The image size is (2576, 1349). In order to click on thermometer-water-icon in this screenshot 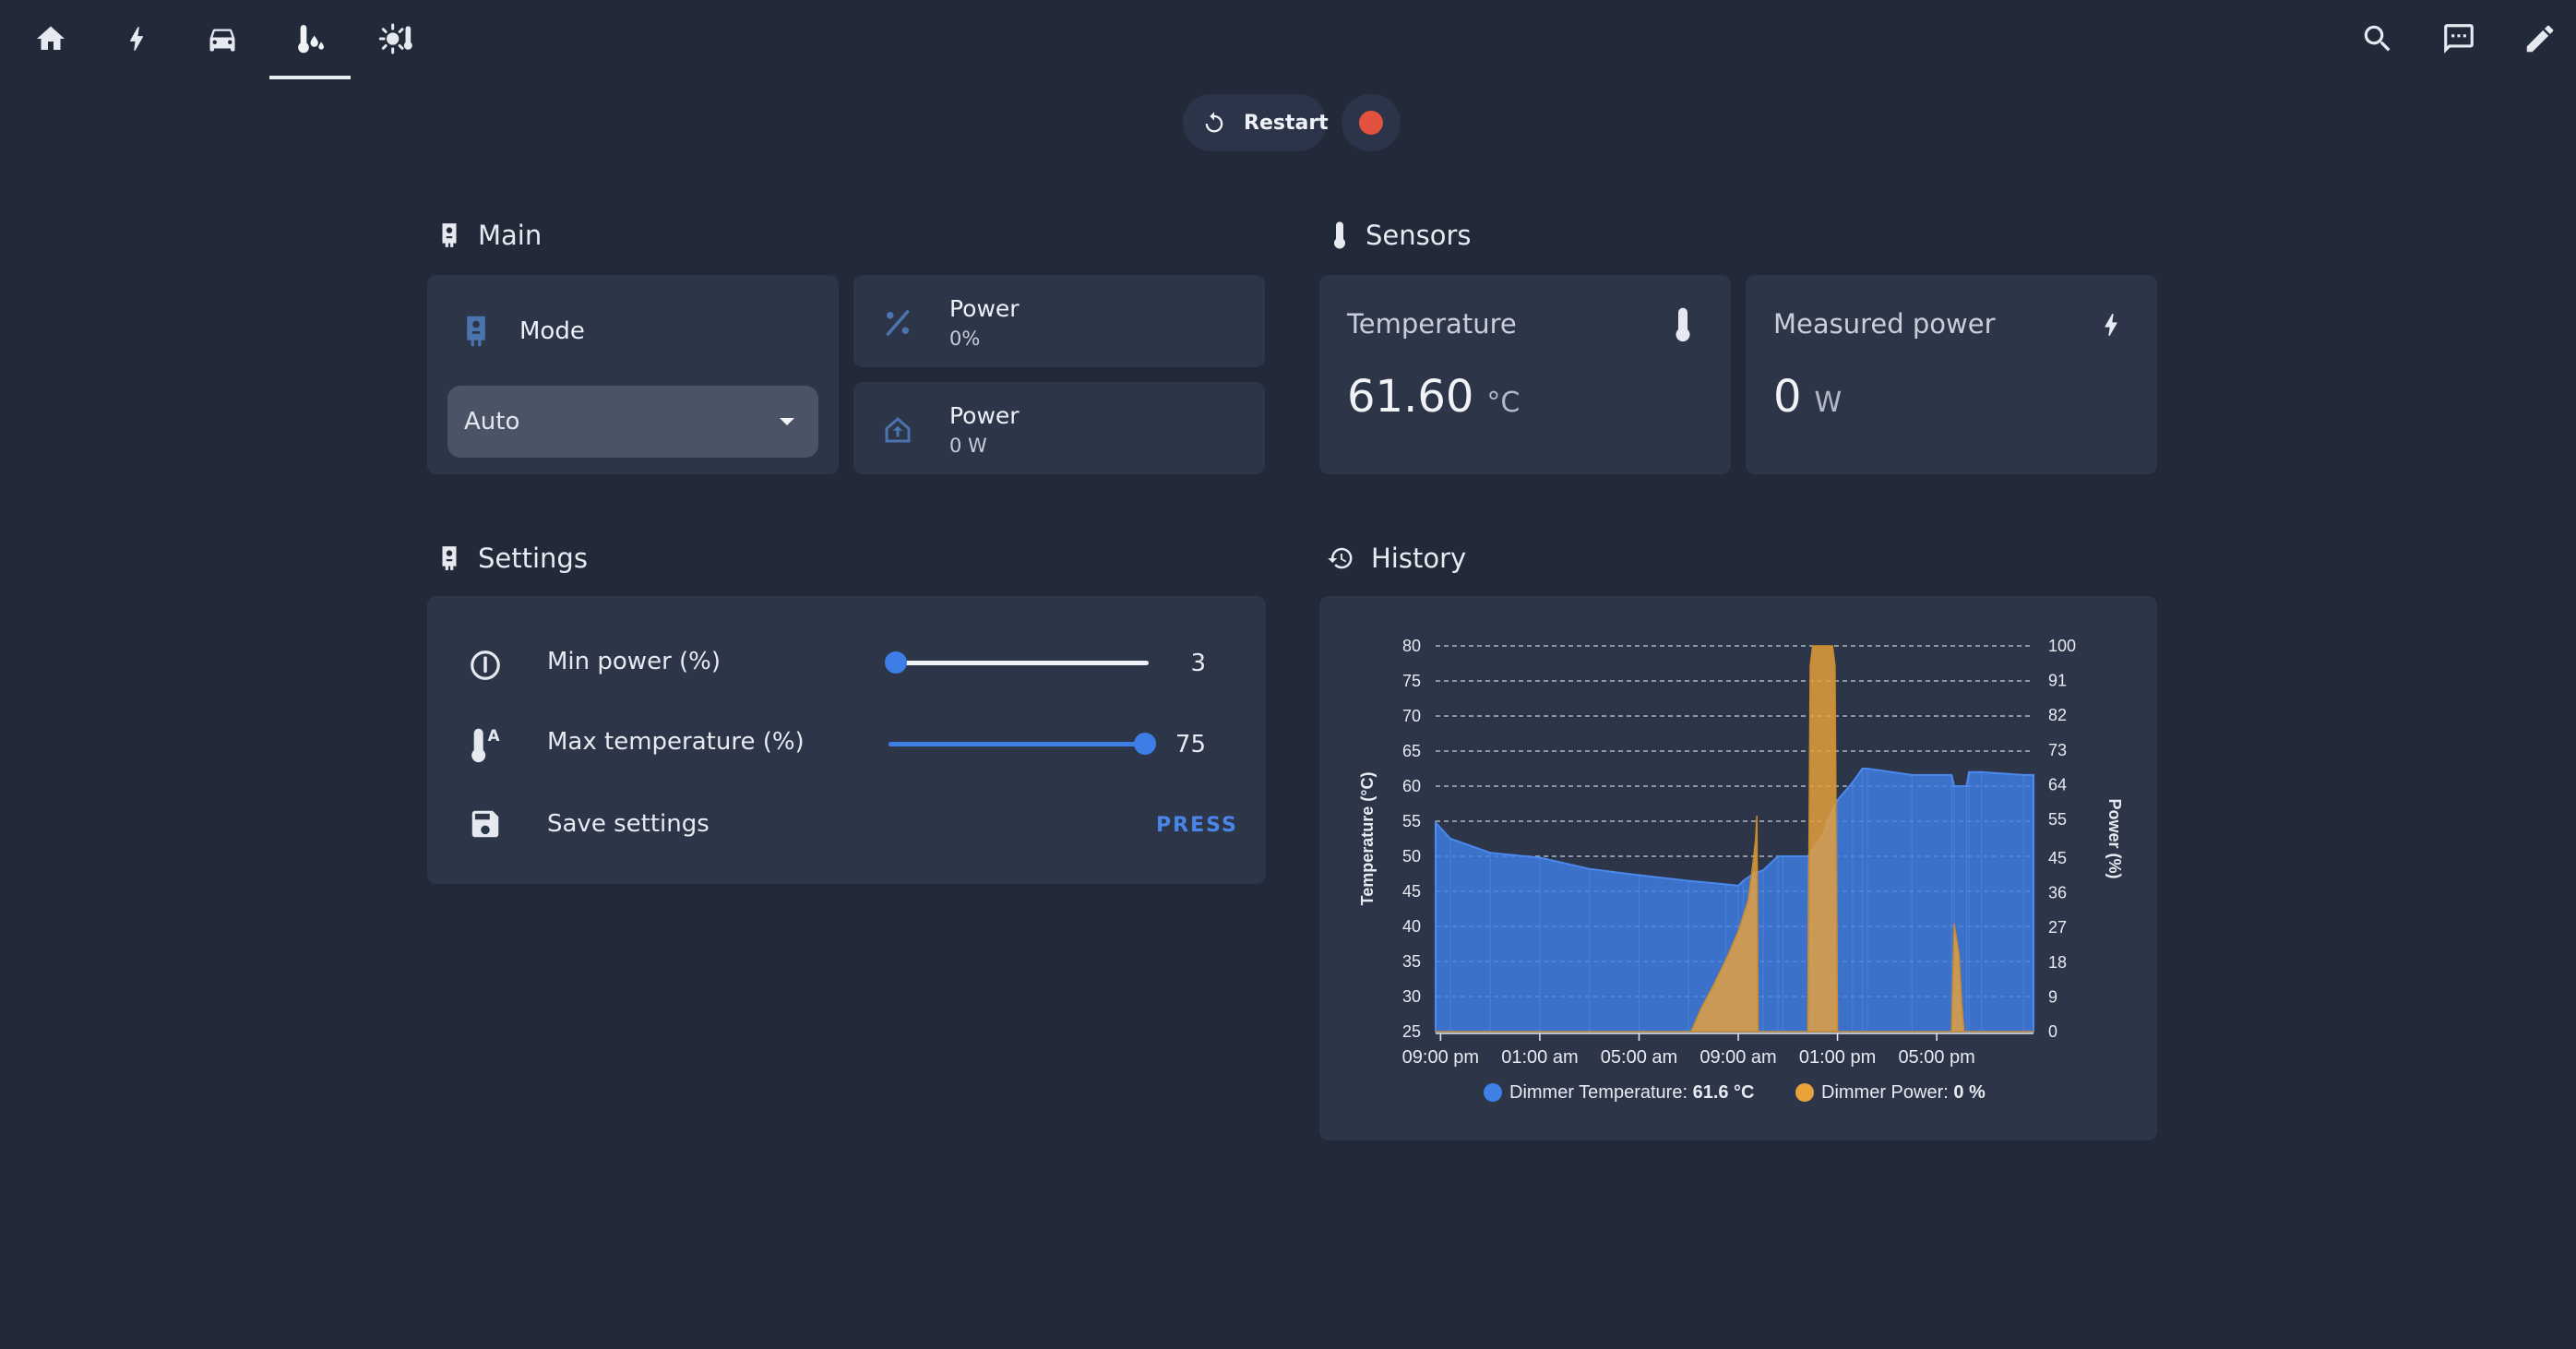, I will do `click(309, 38)`.